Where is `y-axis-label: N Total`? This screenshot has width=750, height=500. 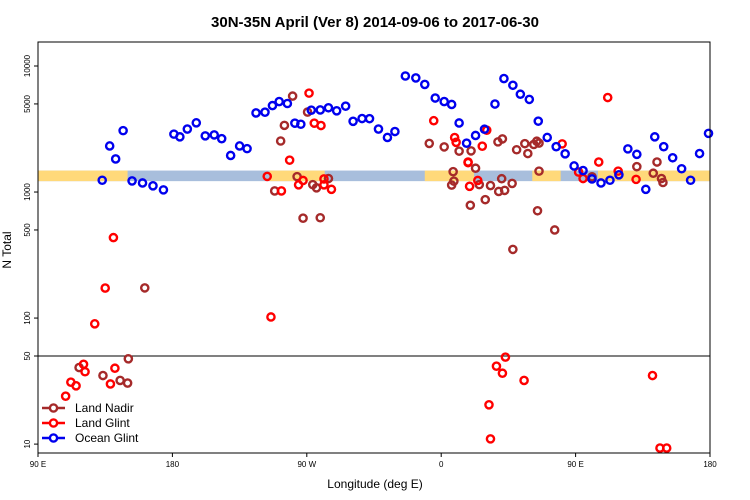
y-axis-label: N Total is located at coordinates (7, 249).